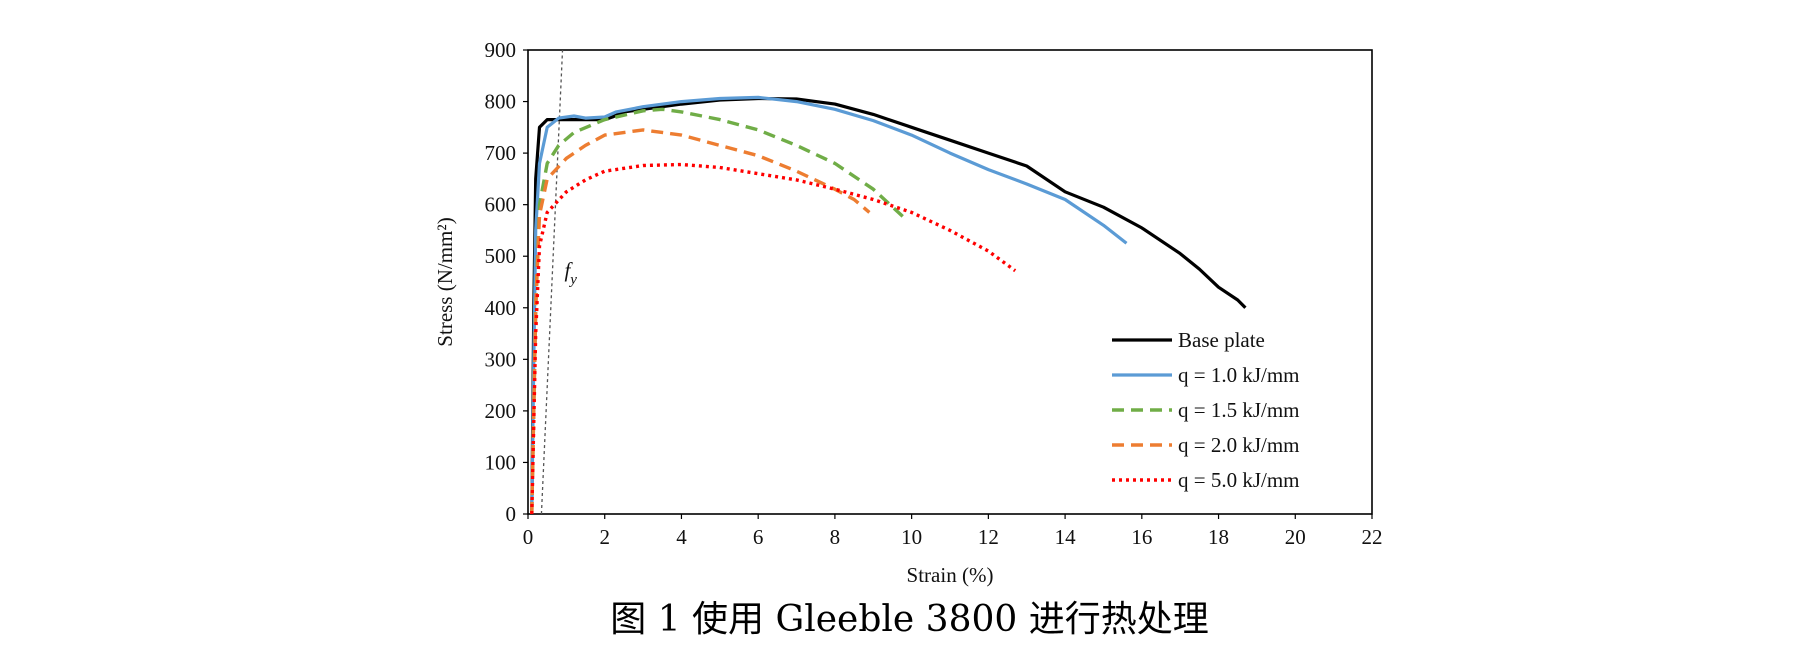  I want to click on figure-caption: 图 1 使用 Gleeble 3800 进行热处理, so click(909, 619).